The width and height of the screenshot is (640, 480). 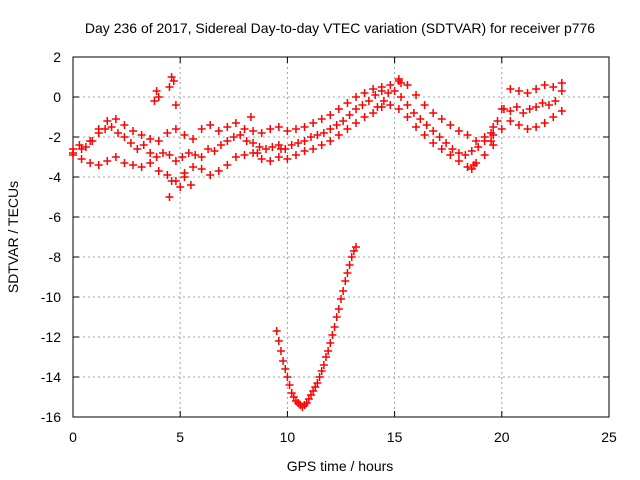 What do you see at coordinates (288, 437) in the screenshot?
I see `x-tick-label: 10` at bounding box center [288, 437].